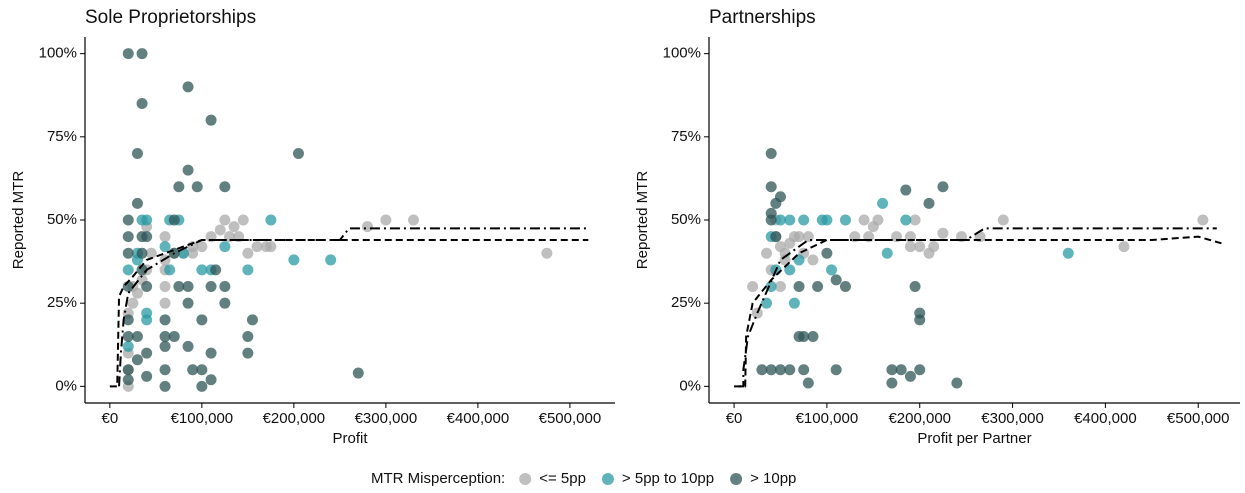  What do you see at coordinates (977, 307) in the screenshot?
I see `reference-line` at bounding box center [977, 307].